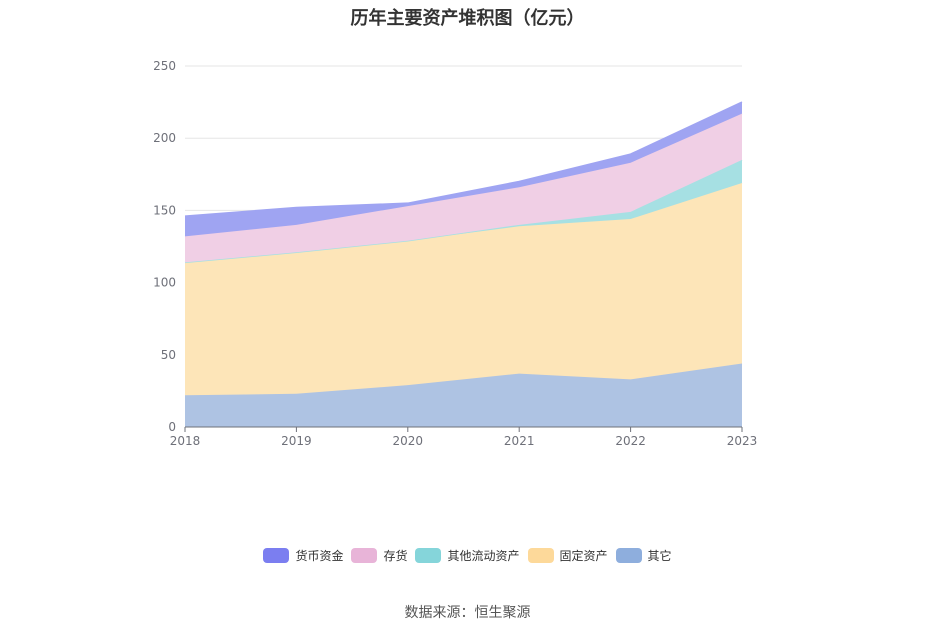 This screenshot has height=632, width=935. What do you see at coordinates (583, 556) in the screenshot?
I see `legend-label: 固定资产` at bounding box center [583, 556].